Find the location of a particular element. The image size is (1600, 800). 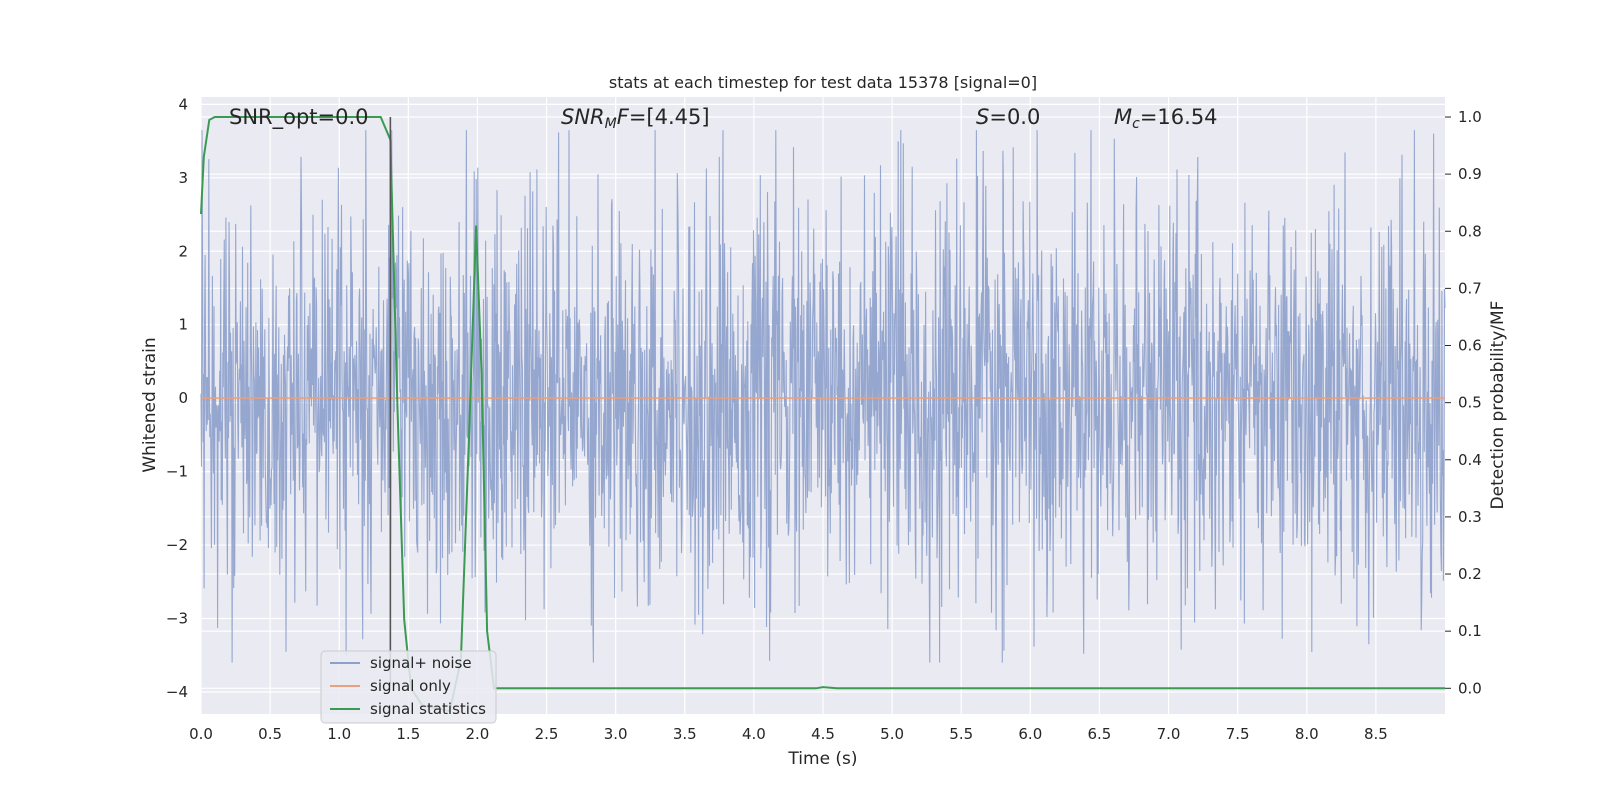

y-right-tick-label: 0.1 is located at coordinates (1470, 631).